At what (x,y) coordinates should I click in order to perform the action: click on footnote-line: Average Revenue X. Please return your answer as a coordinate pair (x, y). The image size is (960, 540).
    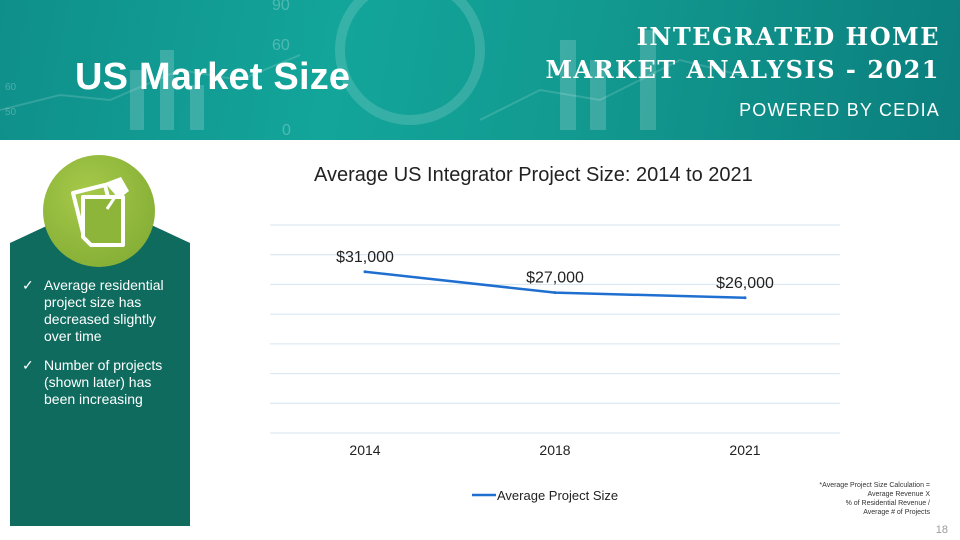
    Looking at the image, I should click on (898, 494).